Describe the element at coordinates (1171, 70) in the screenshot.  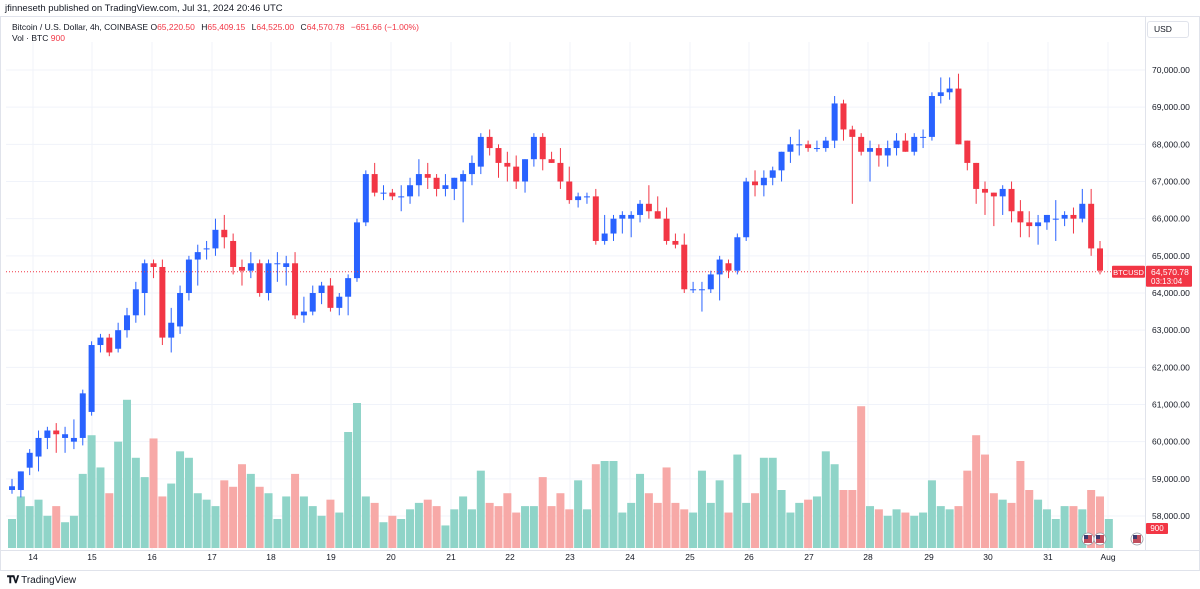
I see `price-tick-label: 70,000.00` at that location.